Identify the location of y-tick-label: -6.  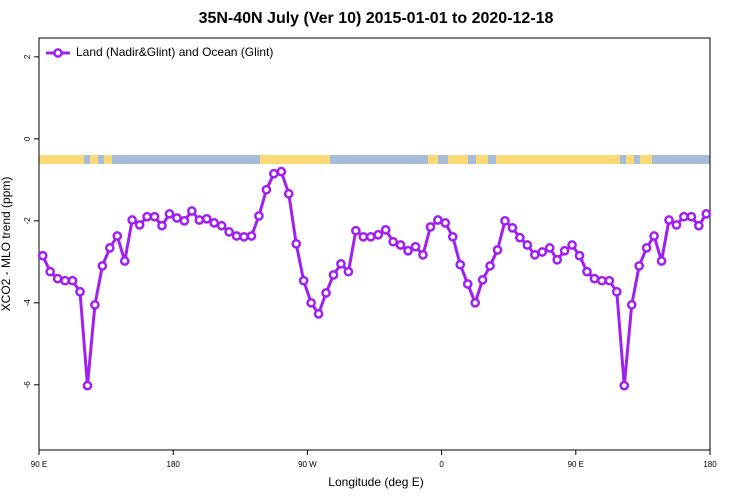
(27, 385).